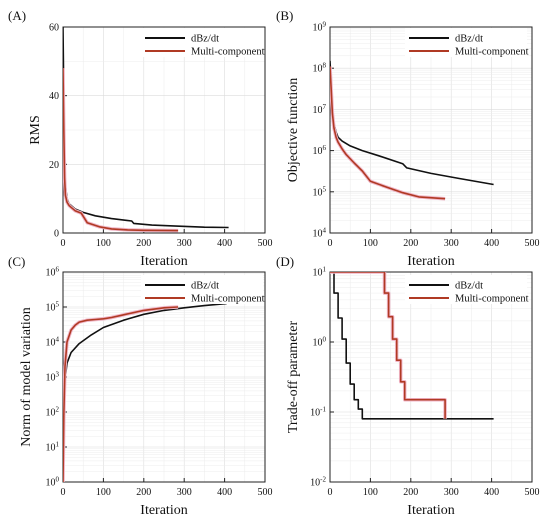  I want to click on y-tick-label: 60, so click(54, 28).